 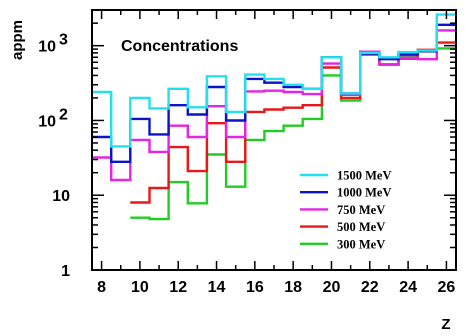 What do you see at coordinates (361, 210) in the screenshot?
I see `legend-label-750-mev: 750 MeV` at bounding box center [361, 210].